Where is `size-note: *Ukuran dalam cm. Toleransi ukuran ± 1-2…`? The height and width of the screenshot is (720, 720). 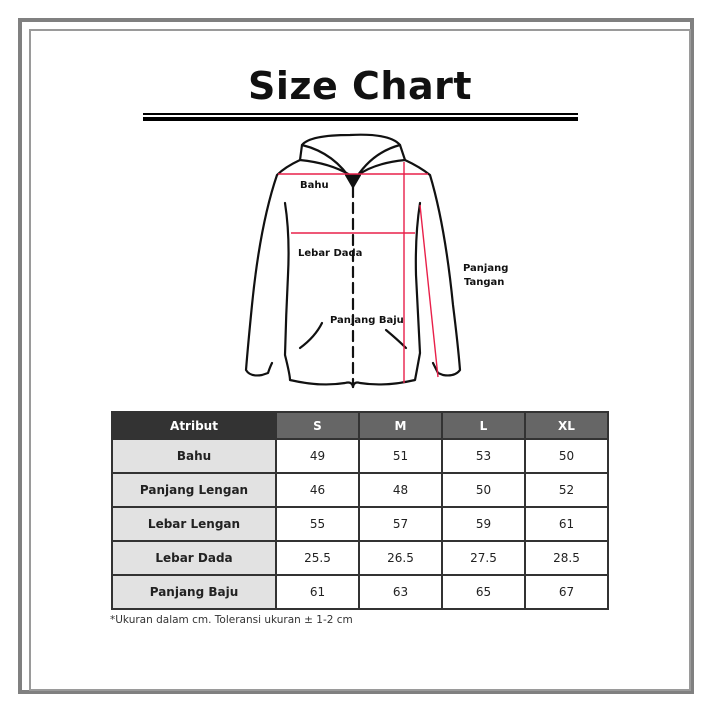 size-note: *Ukuran dalam cm. Toleransi ukuran ± 1-2… is located at coordinates (231, 620).